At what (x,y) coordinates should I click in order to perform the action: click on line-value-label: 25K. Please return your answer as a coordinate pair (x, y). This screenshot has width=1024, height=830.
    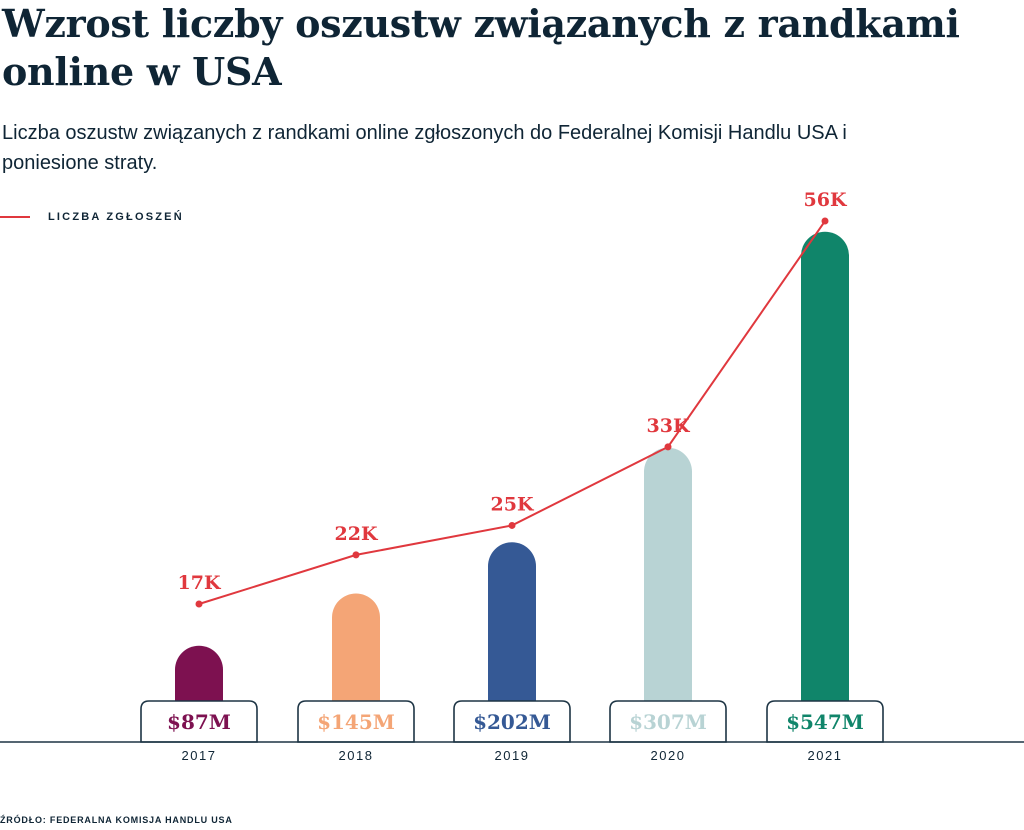
    Looking at the image, I should click on (513, 504).